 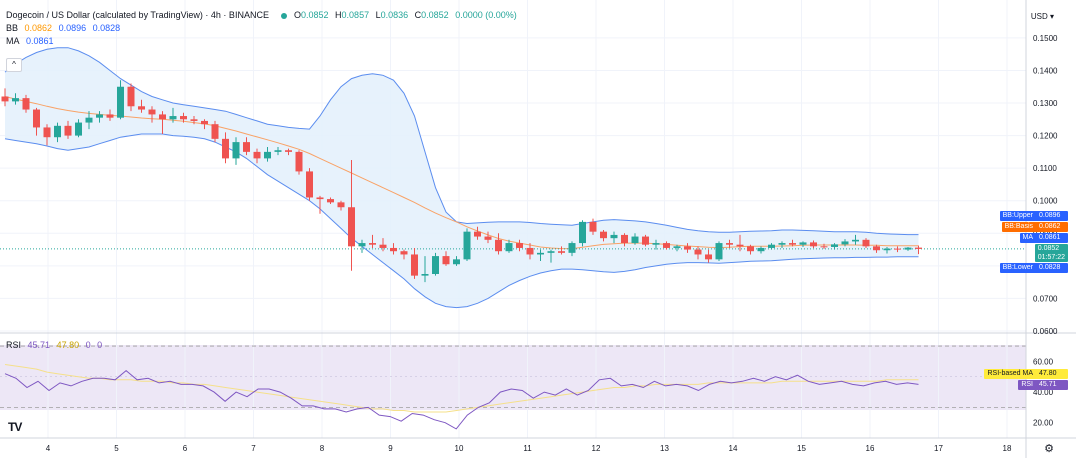 I want to click on price-tick-label: 0.1100, so click(x=1045, y=168).